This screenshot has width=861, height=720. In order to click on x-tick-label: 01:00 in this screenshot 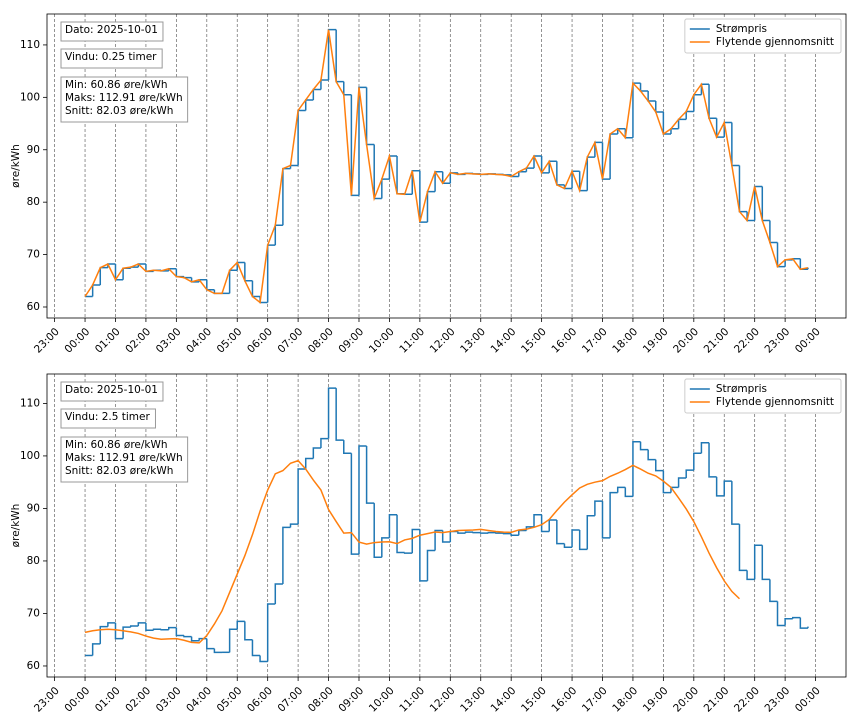, I will do `click(108, 700)`.